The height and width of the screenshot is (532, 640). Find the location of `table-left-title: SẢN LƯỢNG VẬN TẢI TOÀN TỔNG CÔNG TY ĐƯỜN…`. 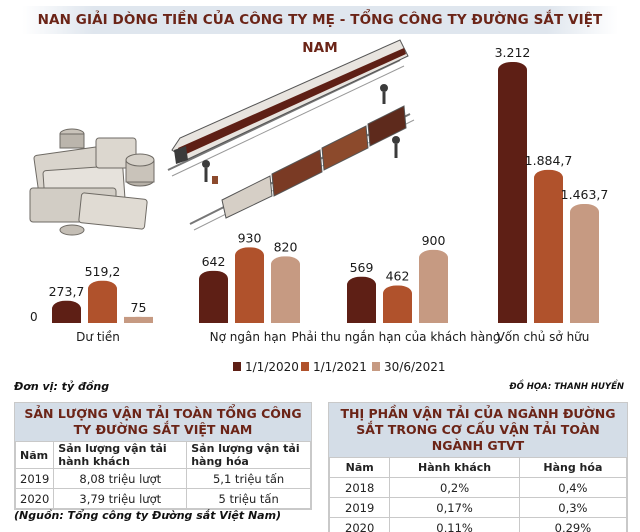

table-left-title: SẢN LƯỢNG VẬN TẢI TOÀN TỔNG CÔNG TY ĐƯỜN… is located at coordinates (163, 422).